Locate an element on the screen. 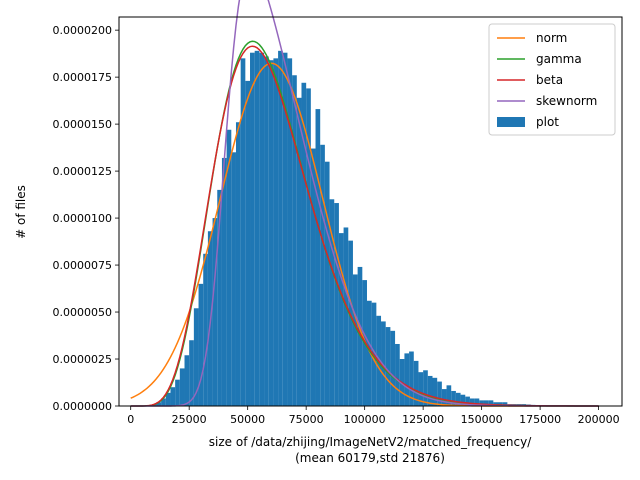  y-tick-label: 0.0000050 is located at coordinates (83, 312).